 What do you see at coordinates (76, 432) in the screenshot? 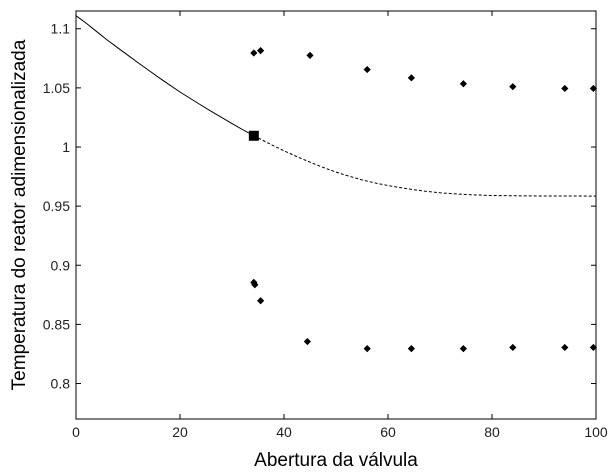
I see `x-tick-label: 0` at bounding box center [76, 432].